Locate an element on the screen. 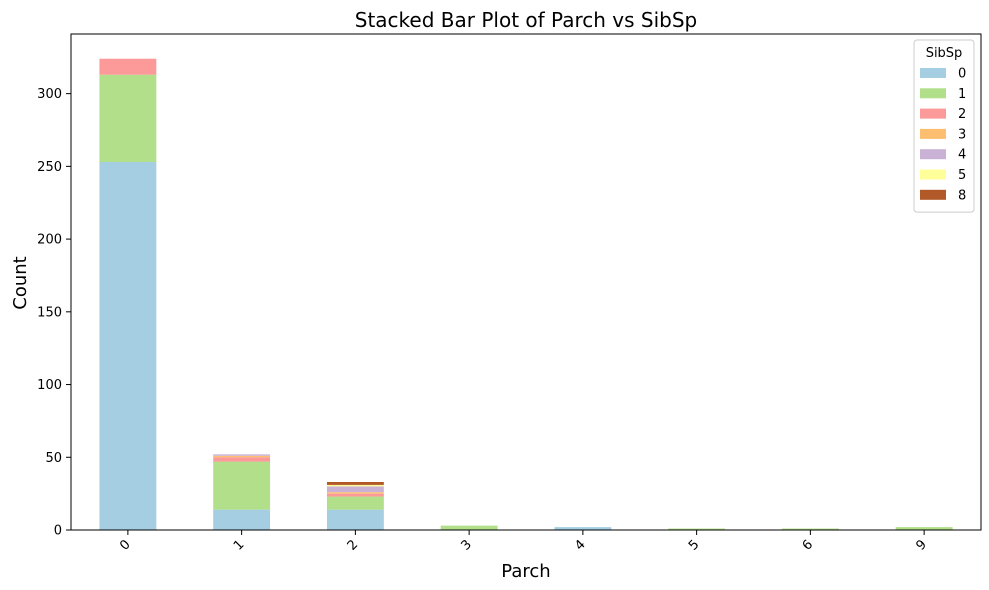  x-tick-label: 3 is located at coordinates (466, 545).